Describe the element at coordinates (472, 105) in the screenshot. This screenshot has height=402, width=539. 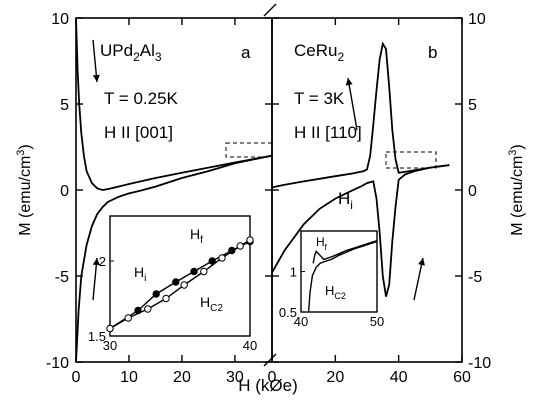
I see `y-tick-label-right: 5` at that location.